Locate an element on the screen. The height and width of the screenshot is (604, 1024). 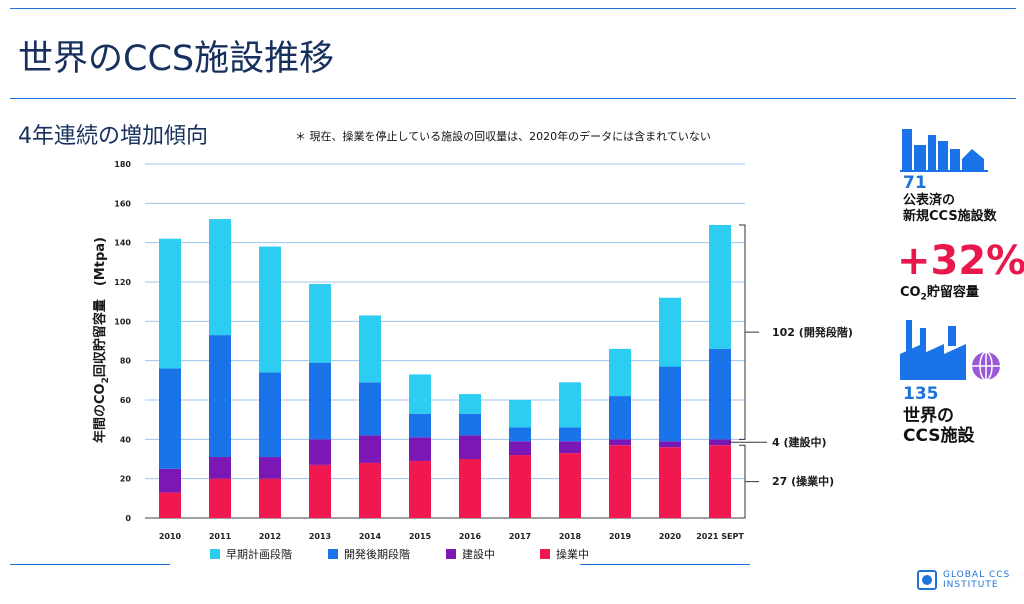
y-tick-label: 20 is located at coordinates (126, 479).